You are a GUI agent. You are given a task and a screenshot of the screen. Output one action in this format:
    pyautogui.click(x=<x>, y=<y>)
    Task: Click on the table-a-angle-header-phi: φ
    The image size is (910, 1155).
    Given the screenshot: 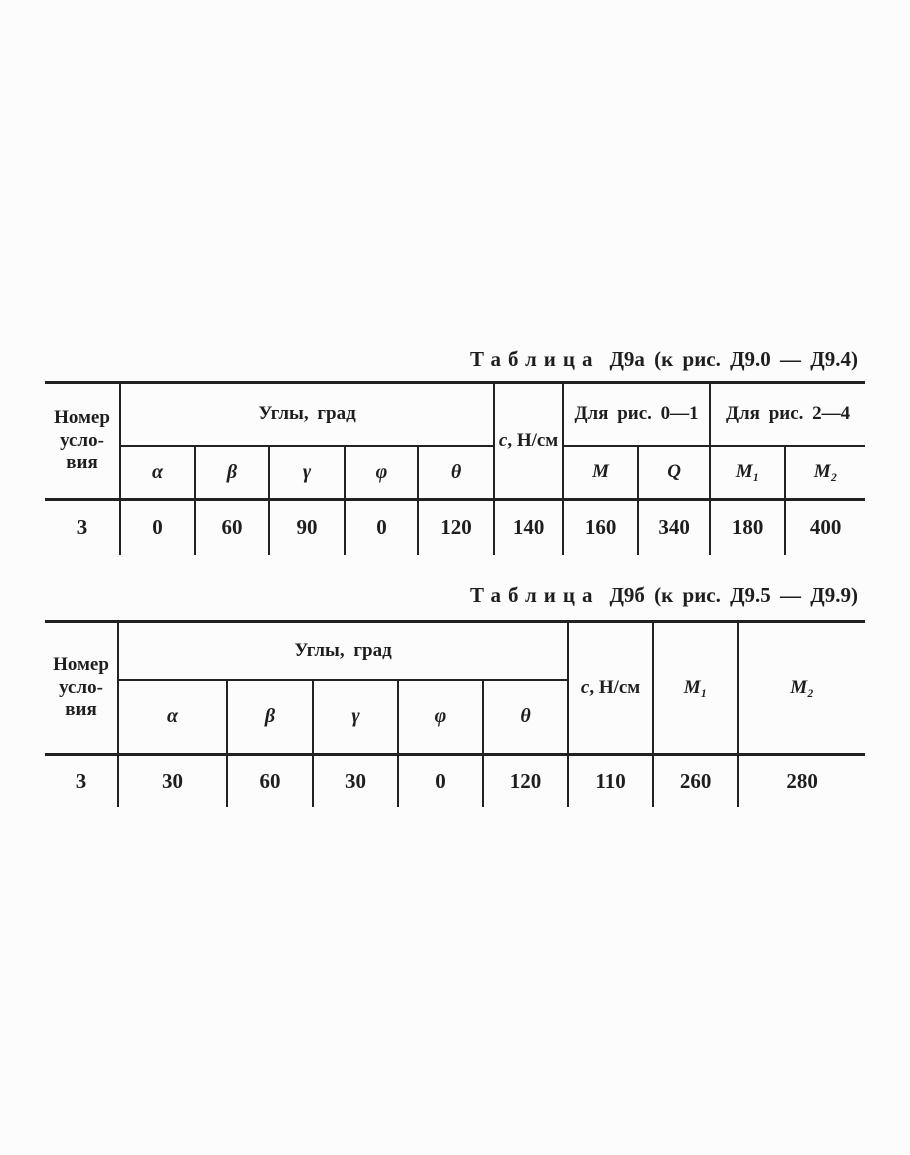 What is the action you would take?
    pyautogui.click(x=381, y=472)
    